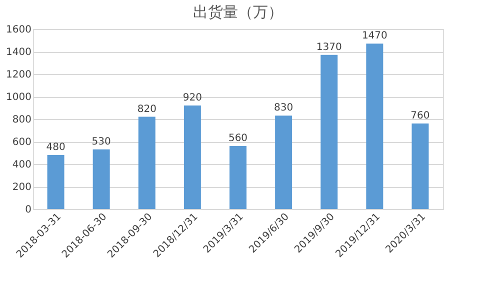 The image size is (486, 294). What do you see at coordinates (22, 187) in the screenshot?
I see `y-tick-label: 200` at bounding box center [22, 187].